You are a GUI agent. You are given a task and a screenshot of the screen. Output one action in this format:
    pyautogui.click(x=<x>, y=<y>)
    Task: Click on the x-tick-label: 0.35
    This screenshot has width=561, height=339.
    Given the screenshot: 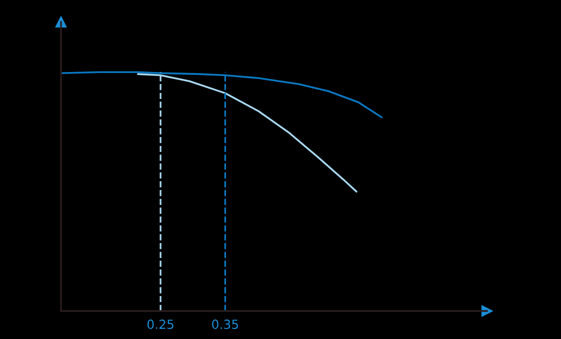 What is the action you would take?
    pyautogui.click(x=225, y=325)
    